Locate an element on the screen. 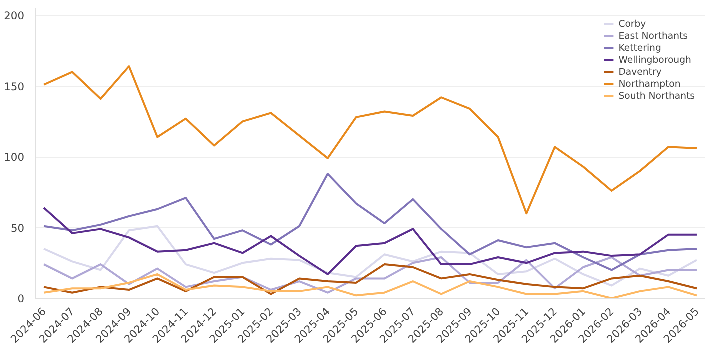 The height and width of the screenshot is (345, 720). y-tick-label: 50 is located at coordinates (17, 228).